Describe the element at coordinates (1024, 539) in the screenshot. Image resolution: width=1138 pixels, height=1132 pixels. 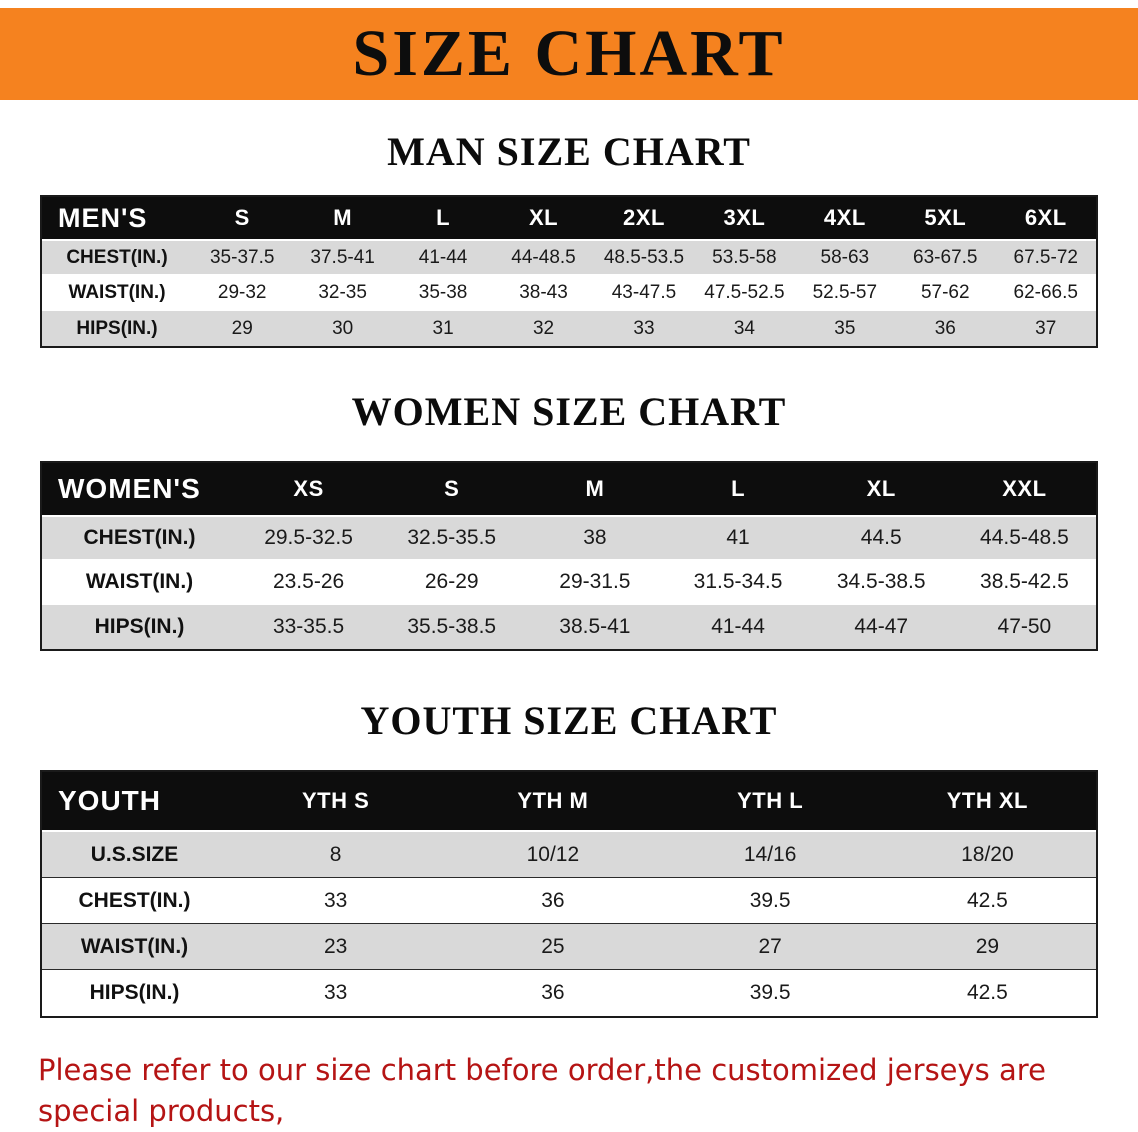
I see `size-value-cell: 44.5-48.5` at that location.